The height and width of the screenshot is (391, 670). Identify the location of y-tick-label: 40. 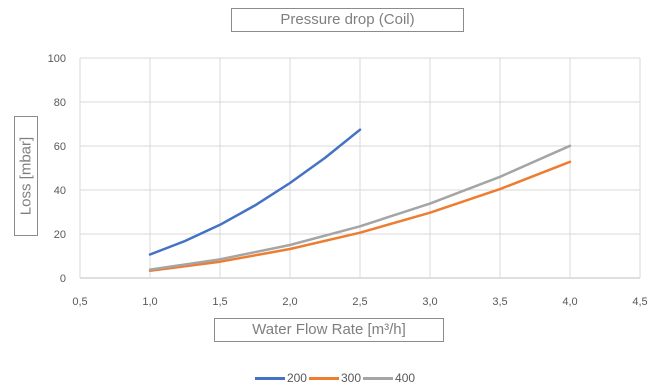
(60, 191).